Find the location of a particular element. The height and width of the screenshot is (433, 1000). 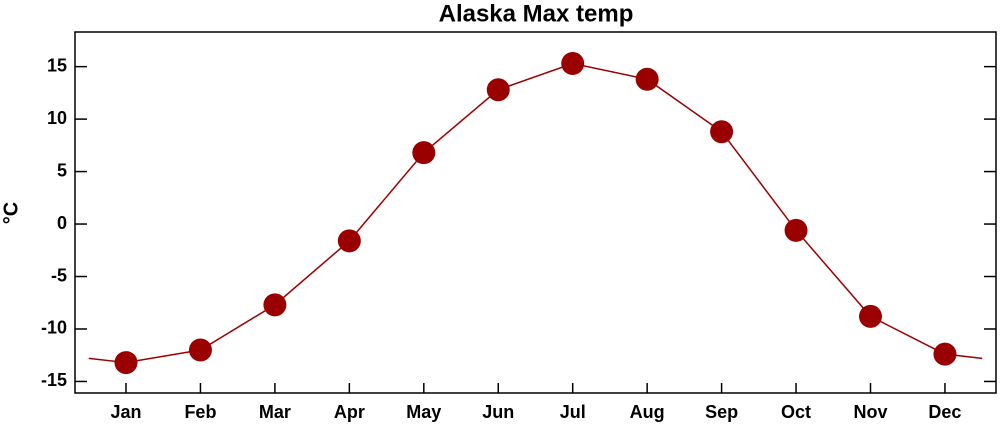

y-tick-label: -15 is located at coordinates (54, 380).